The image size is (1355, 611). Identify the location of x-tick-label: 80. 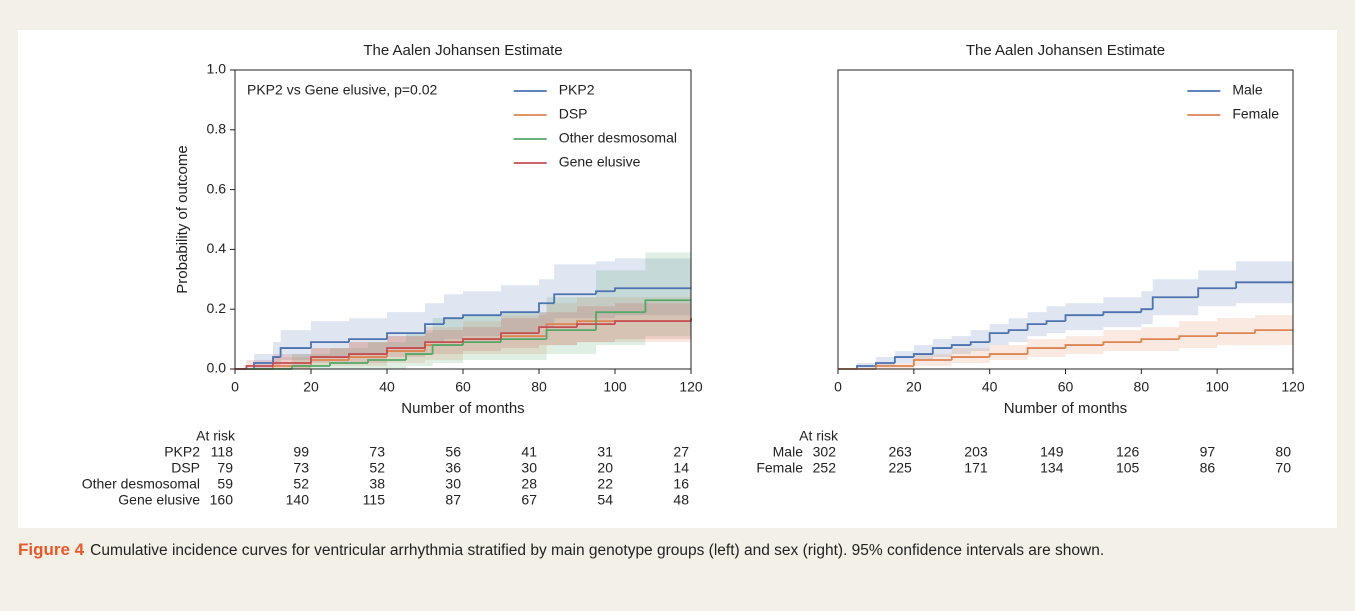
(539, 387).